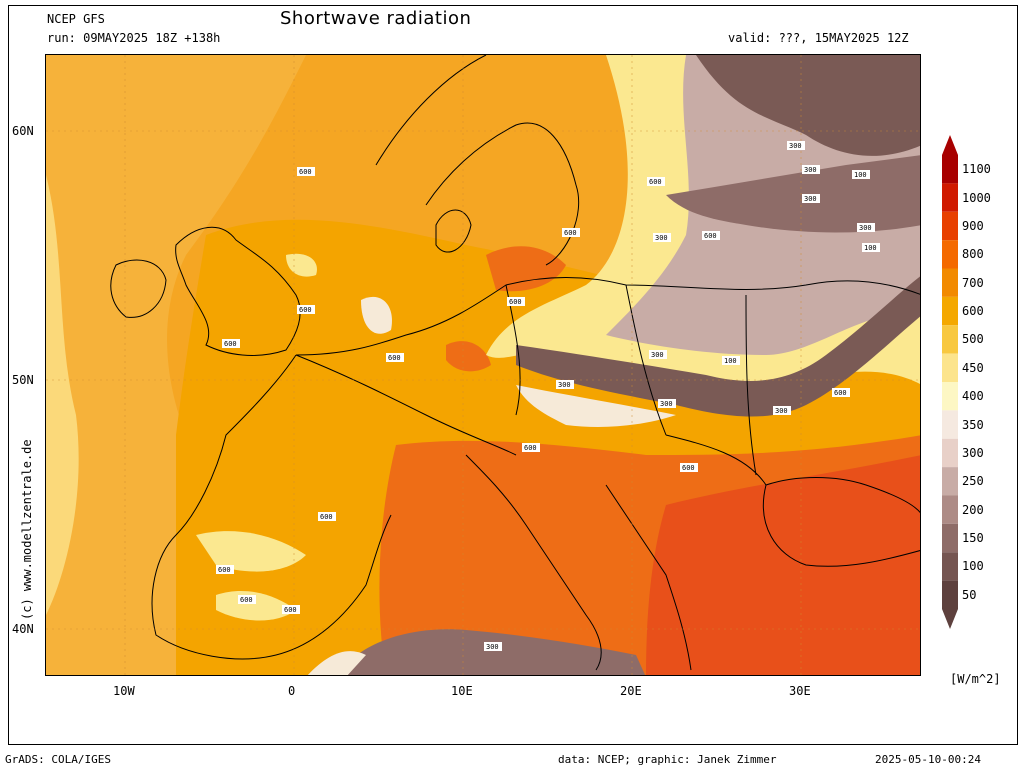  Describe the element at coordinates (134, 38) in the screenshot. I see `run-label: run: 09MAY2025 18Z +138h` at that location.